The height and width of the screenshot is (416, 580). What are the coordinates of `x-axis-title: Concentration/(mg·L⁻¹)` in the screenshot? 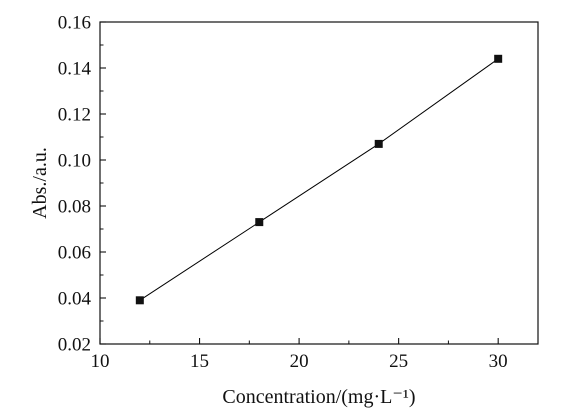 It's located at (318, 397).